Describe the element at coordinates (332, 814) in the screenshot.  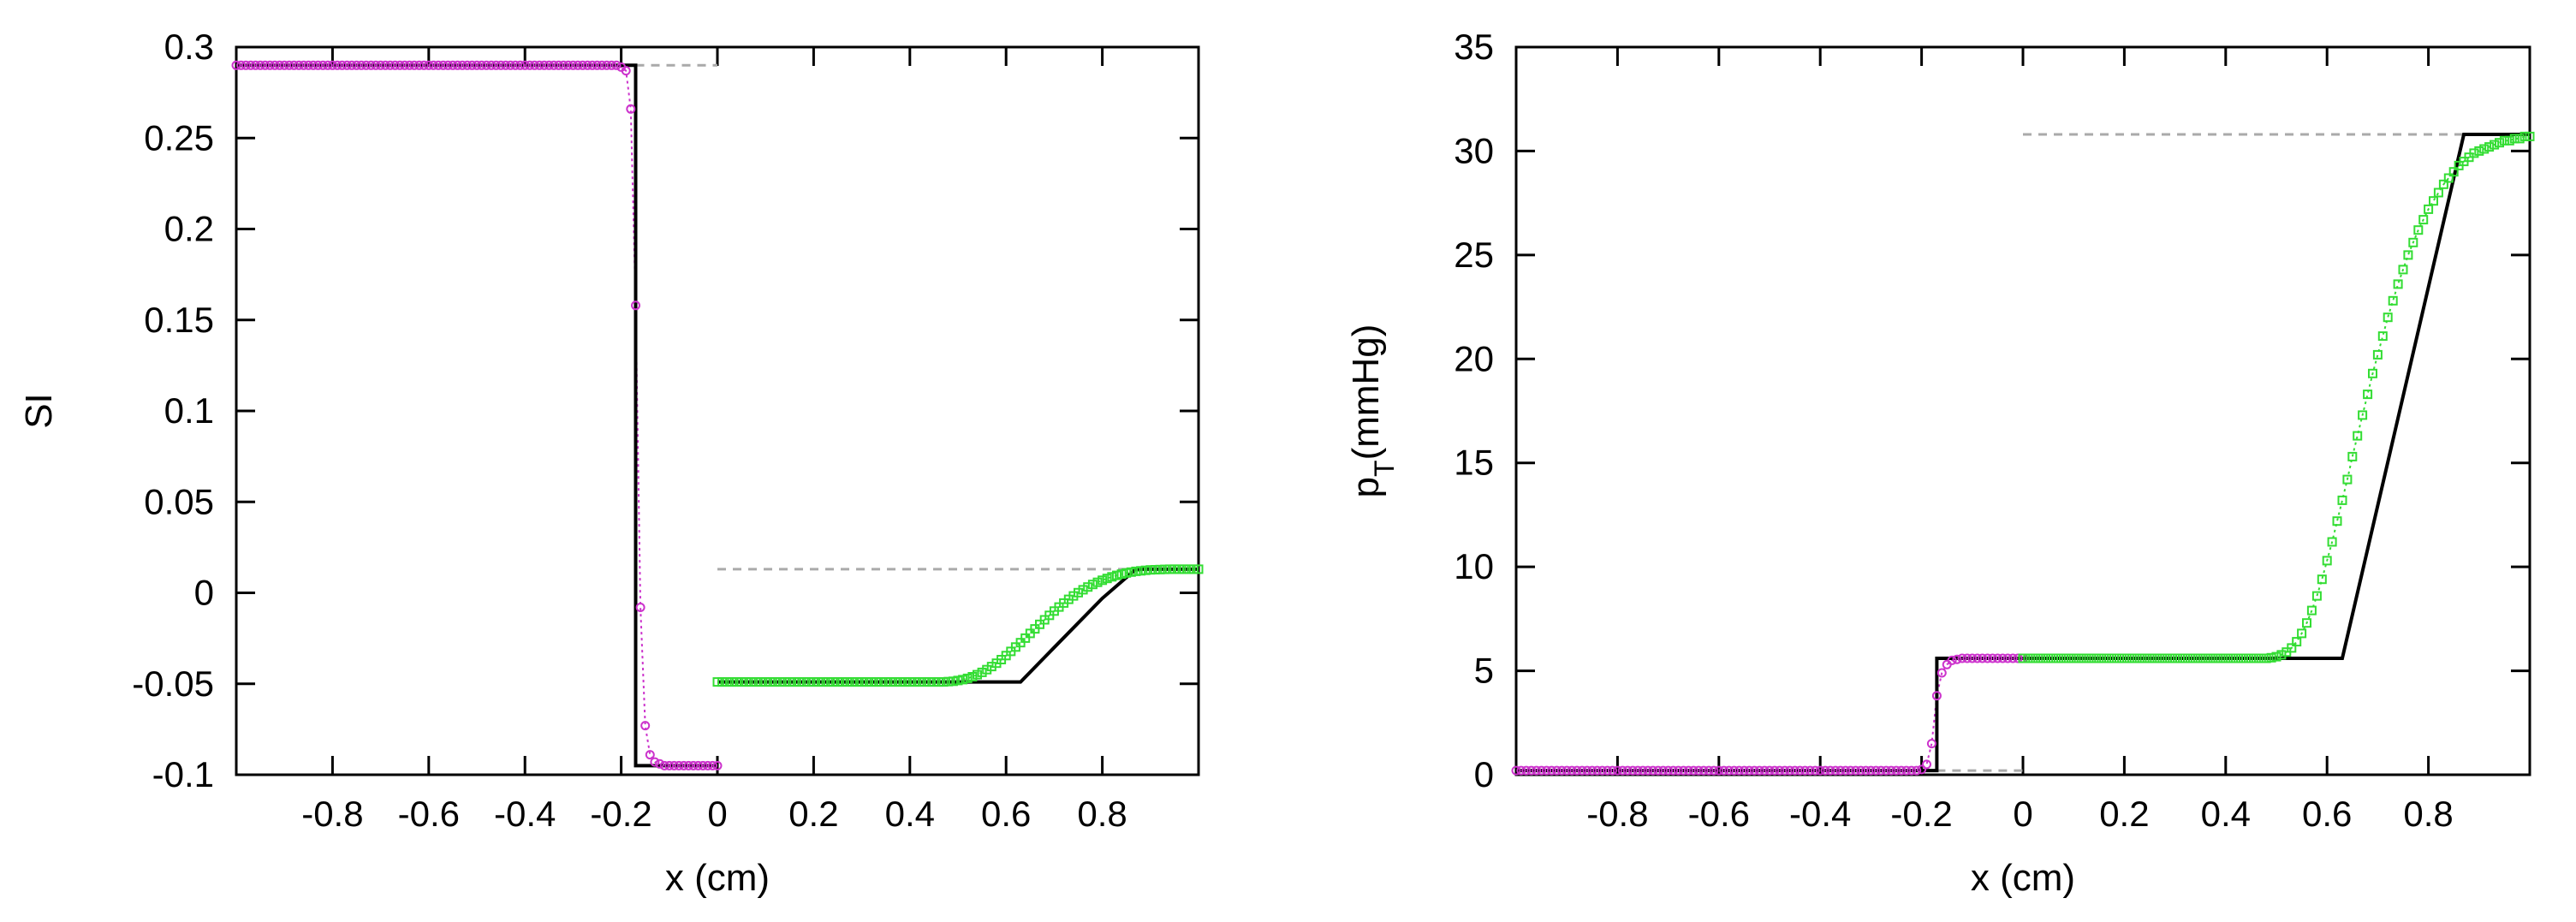
I see `x-tick-label: -0.8` at that location.